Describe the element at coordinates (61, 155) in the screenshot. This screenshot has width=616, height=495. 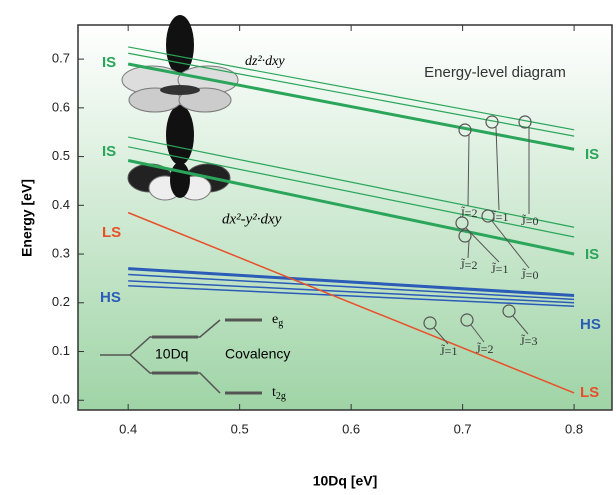
I see `y-tick-label: 0.5` at that location.